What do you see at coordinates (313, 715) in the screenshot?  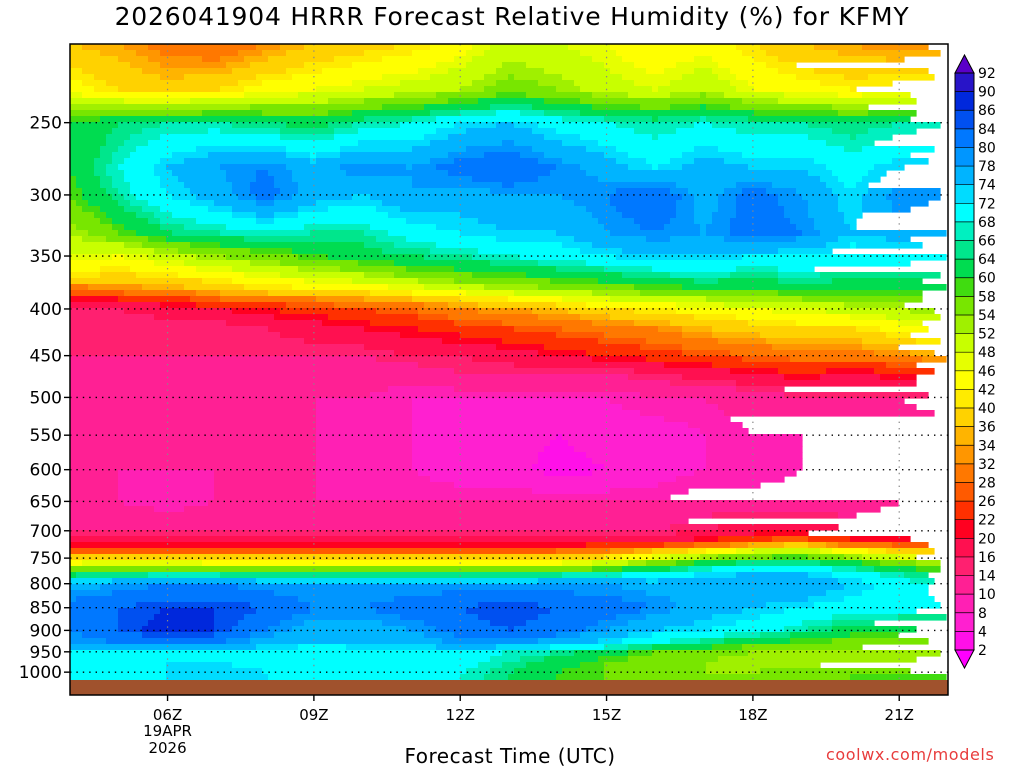 I see `xtick-label: 09Z` at bounding box center [313, 715].